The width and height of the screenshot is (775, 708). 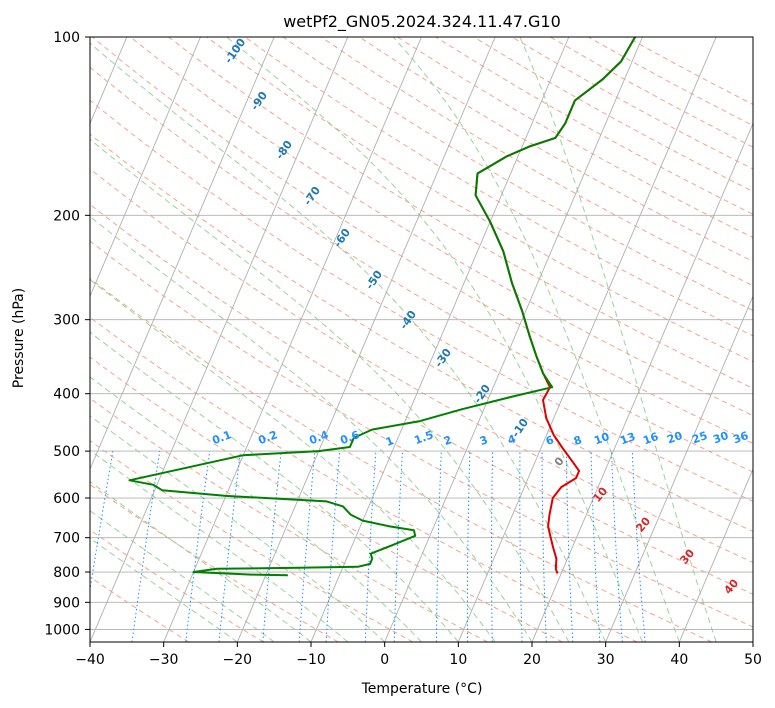 I want to click on mixing-ratio-label: 3, so click(x=484, y=440).